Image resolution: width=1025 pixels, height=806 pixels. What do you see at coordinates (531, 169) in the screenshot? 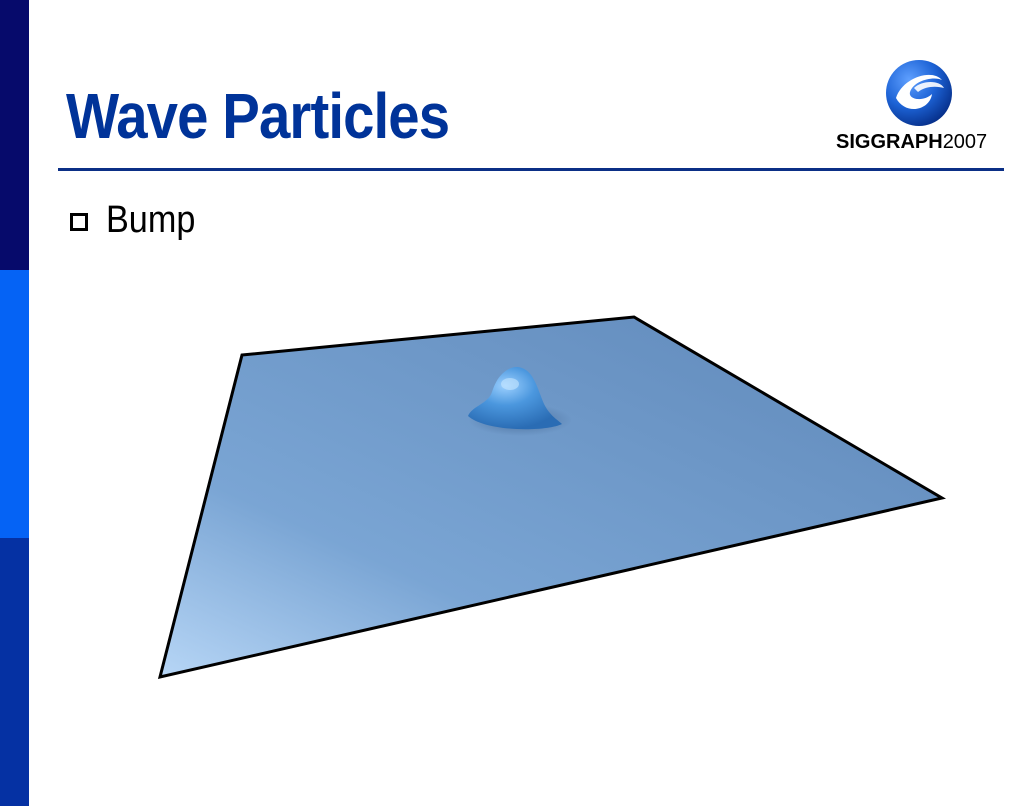
I see `title-underline` at bounding box center [531, 169].